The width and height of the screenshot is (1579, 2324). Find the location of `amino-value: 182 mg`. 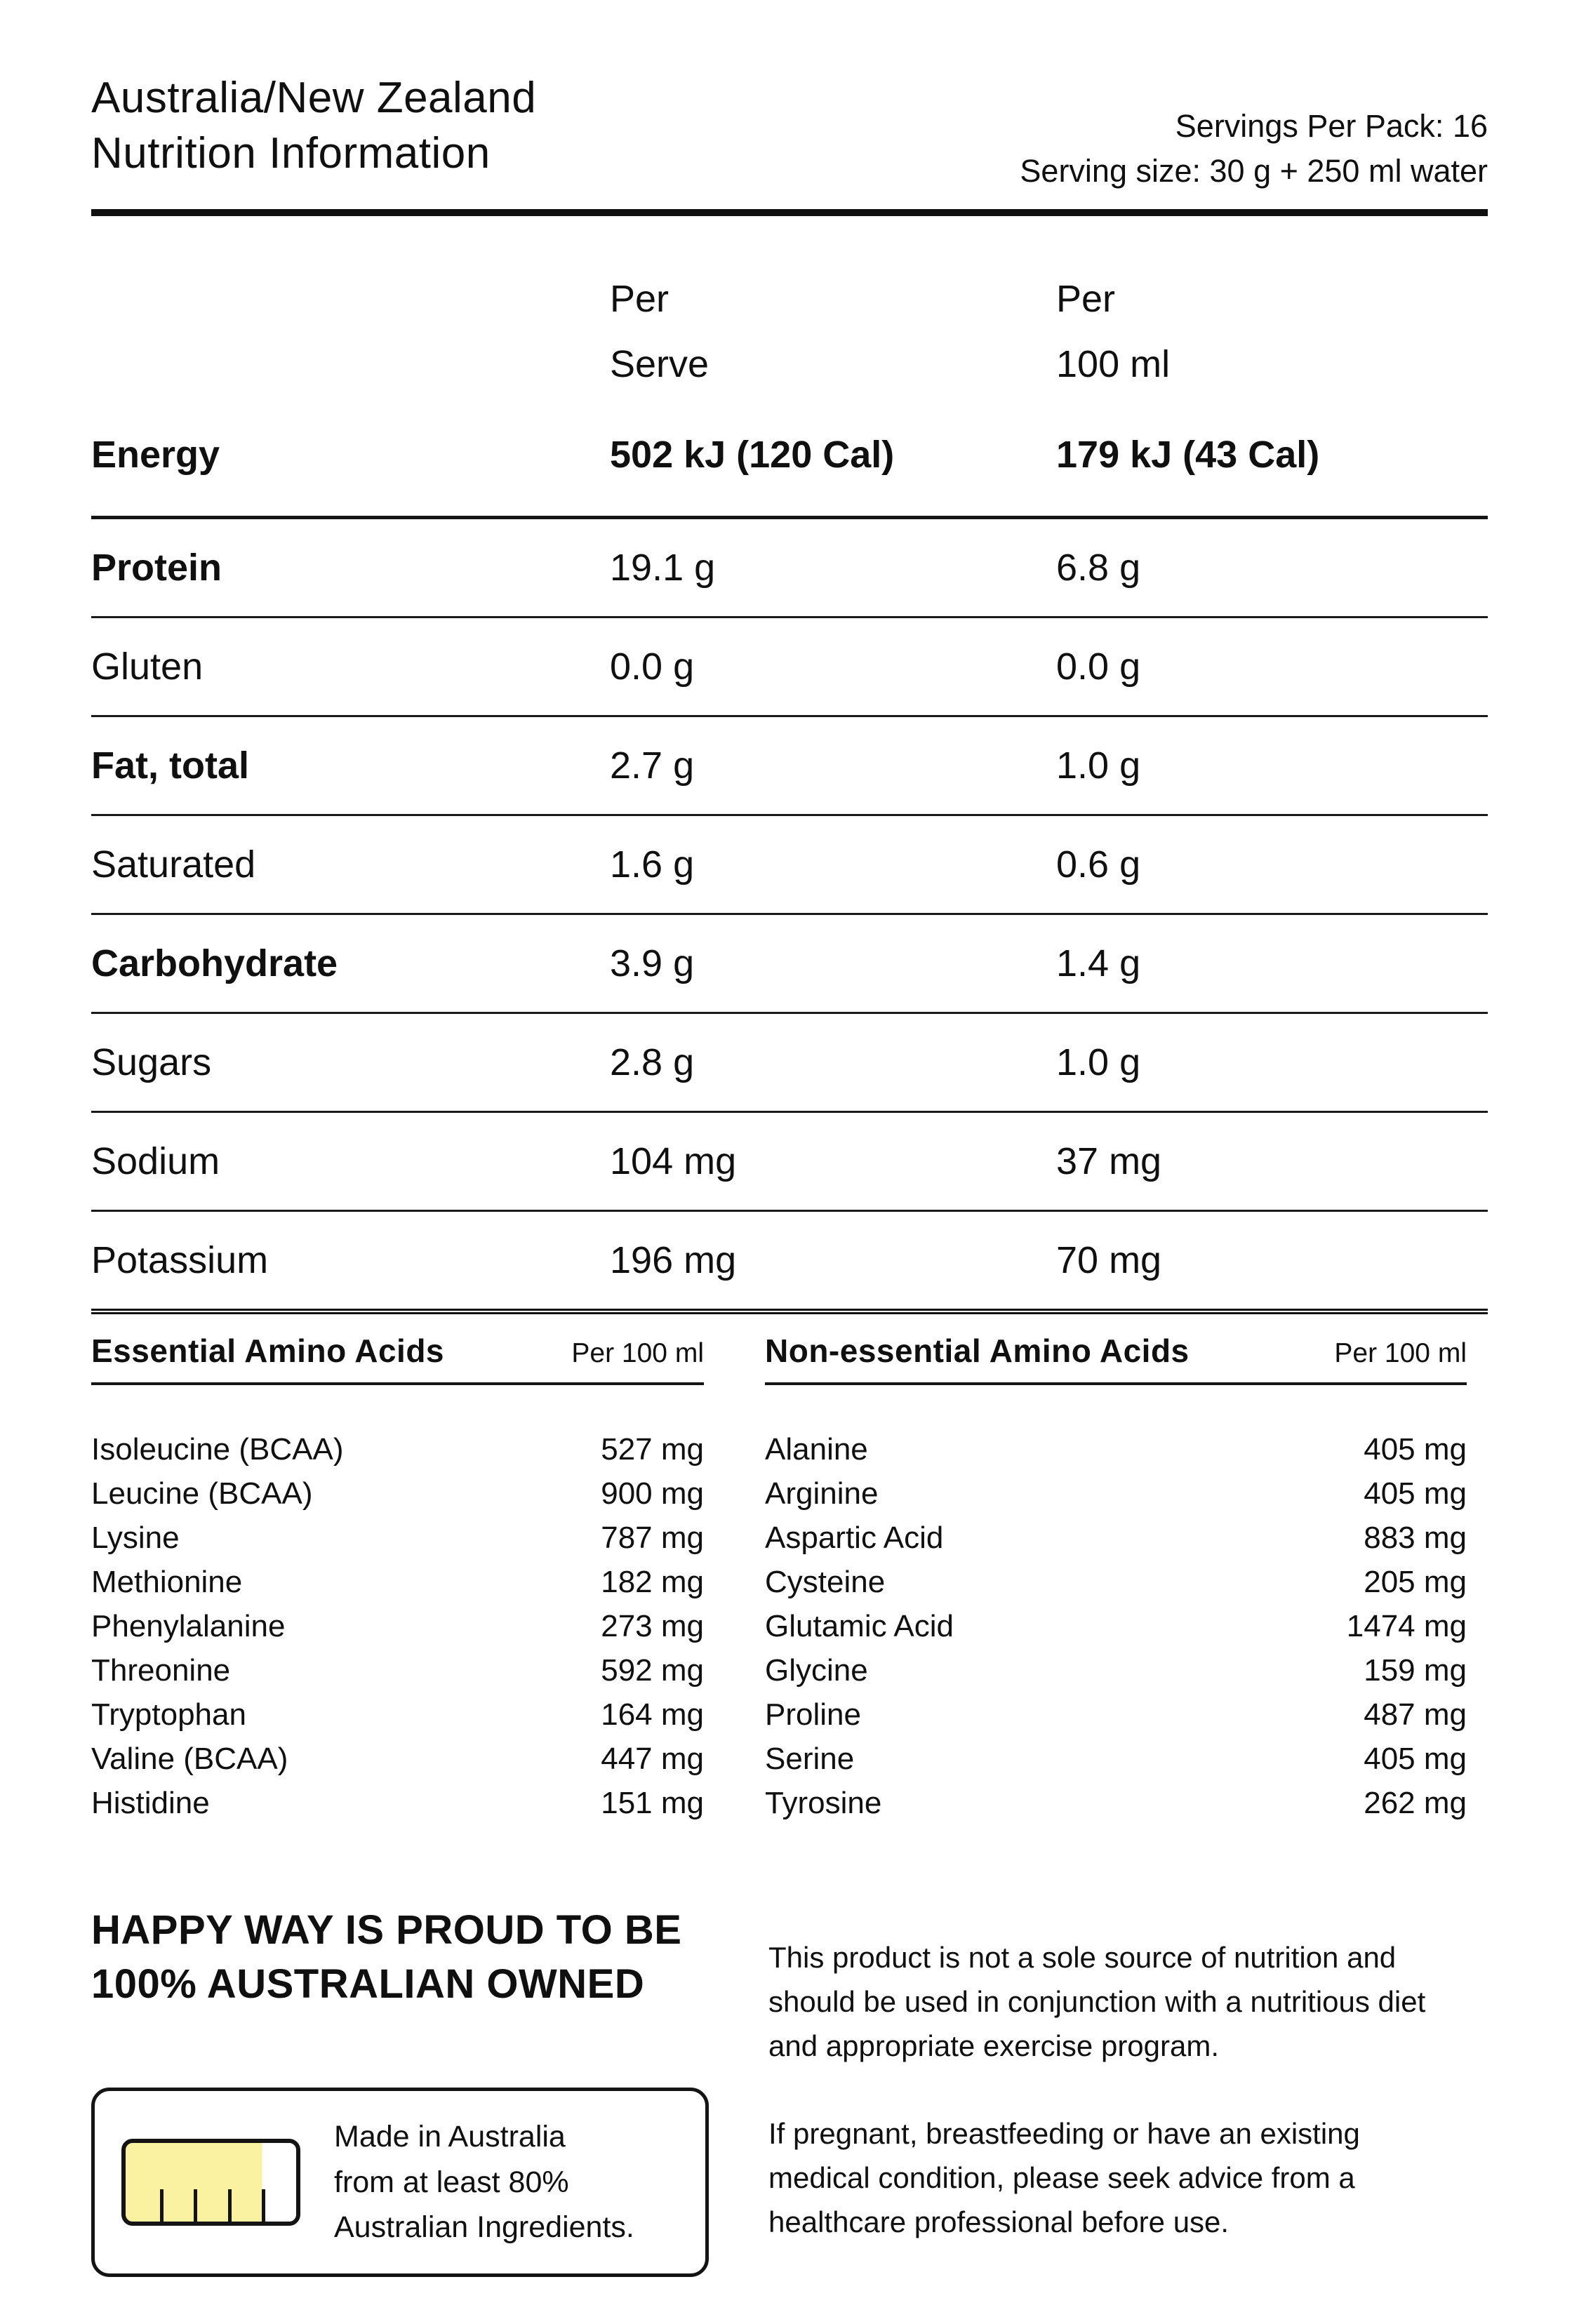

amino-value: 182 mg is located at coordinates (652, 1581).